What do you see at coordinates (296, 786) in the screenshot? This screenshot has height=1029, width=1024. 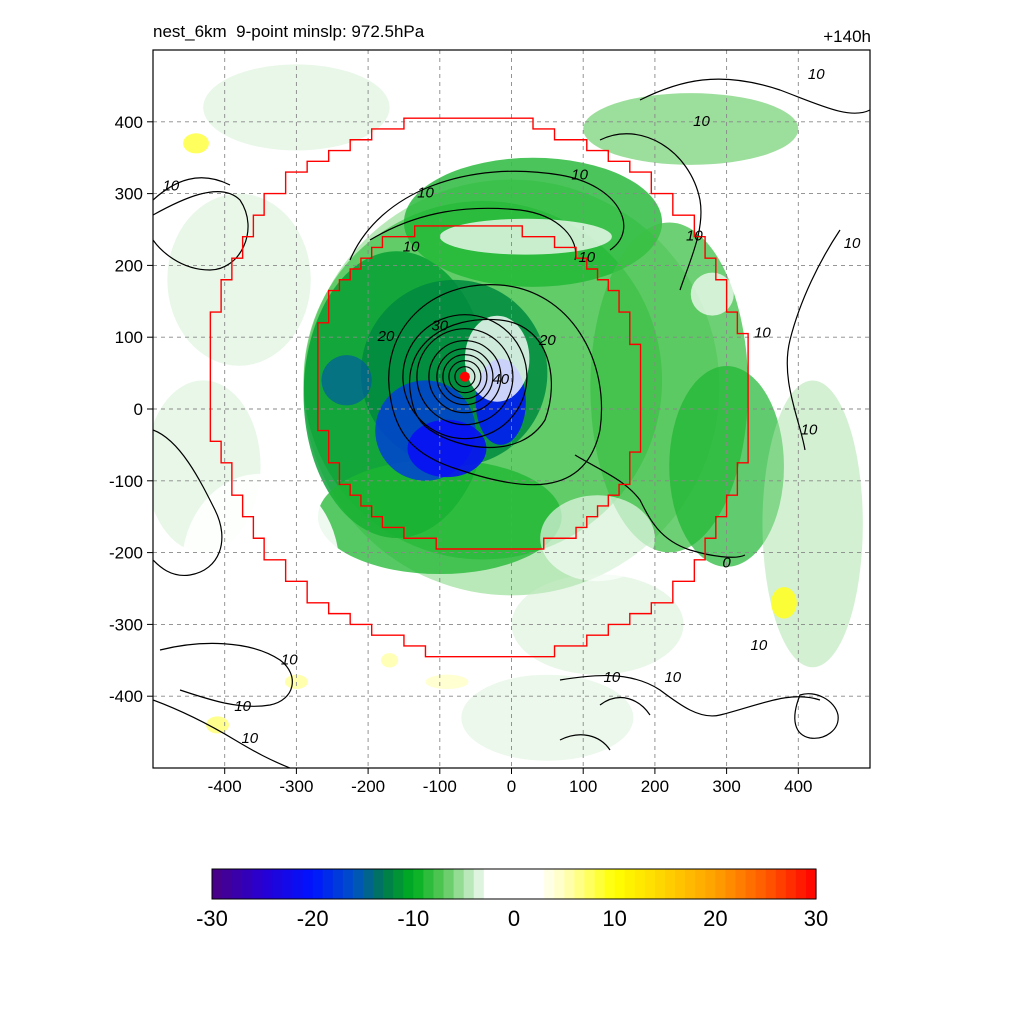 I see `x-tick-label: -300` at bounding box center [296, 786].